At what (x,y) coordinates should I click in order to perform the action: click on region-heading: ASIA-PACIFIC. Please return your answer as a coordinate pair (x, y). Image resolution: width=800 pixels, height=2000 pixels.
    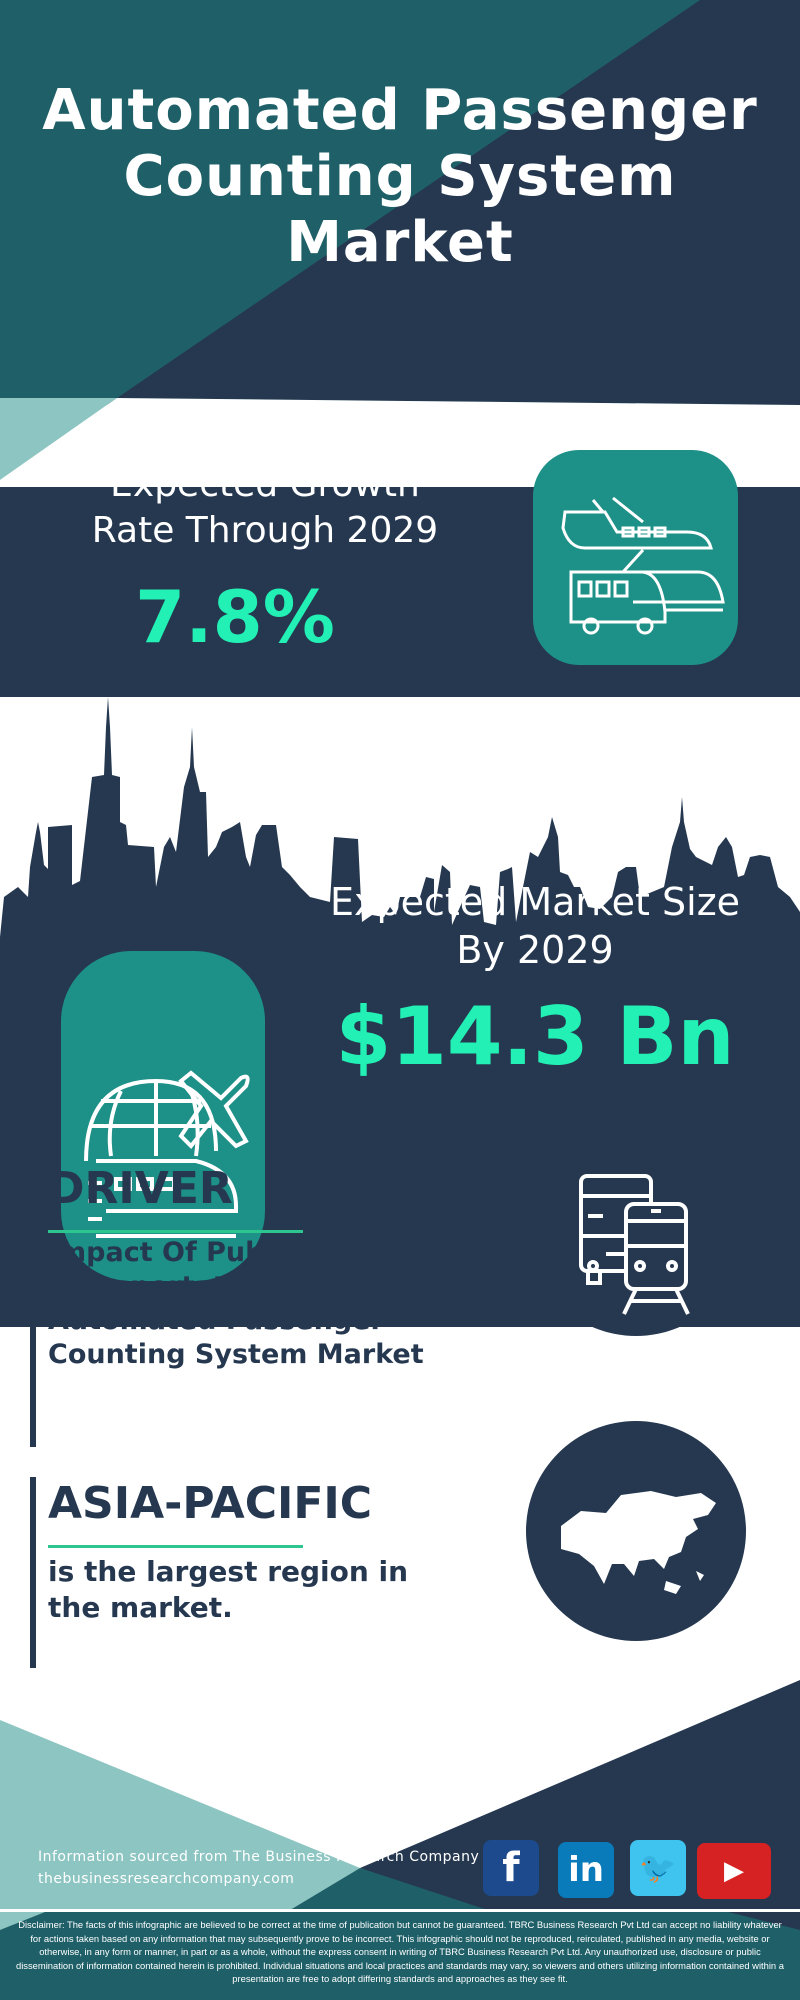
    Looking at the image, I should click on (210, 1503).